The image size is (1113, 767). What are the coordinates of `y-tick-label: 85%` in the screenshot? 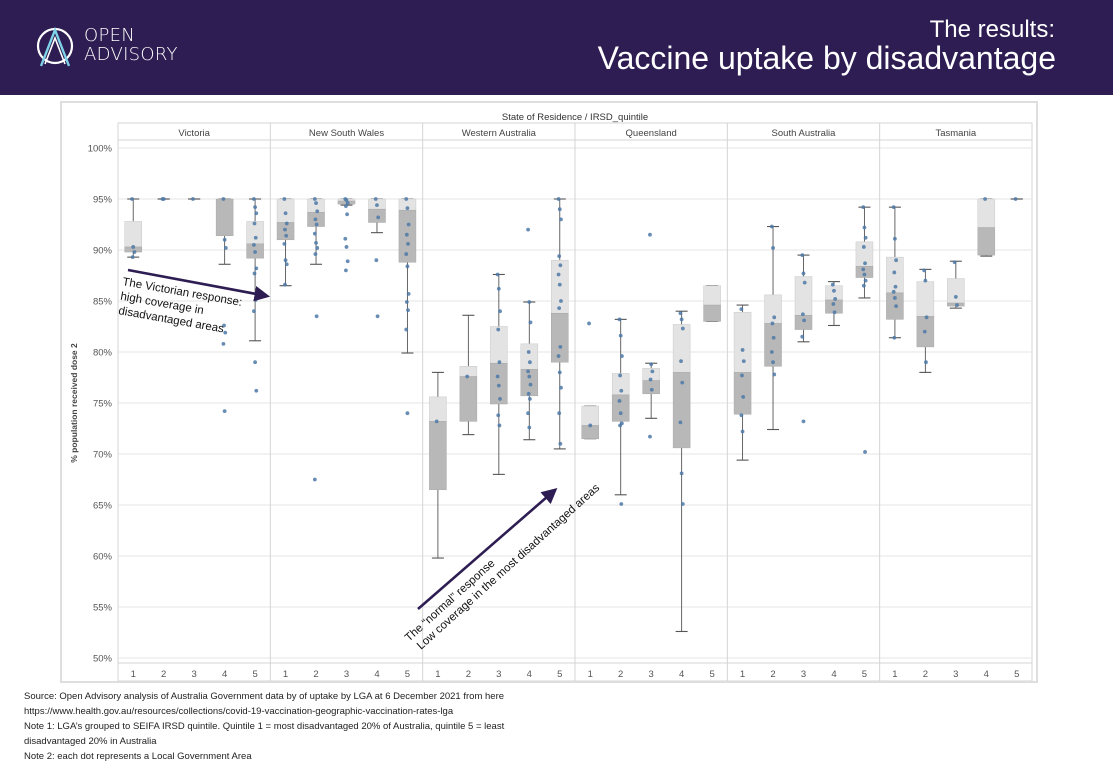 It's located at (103, 302).